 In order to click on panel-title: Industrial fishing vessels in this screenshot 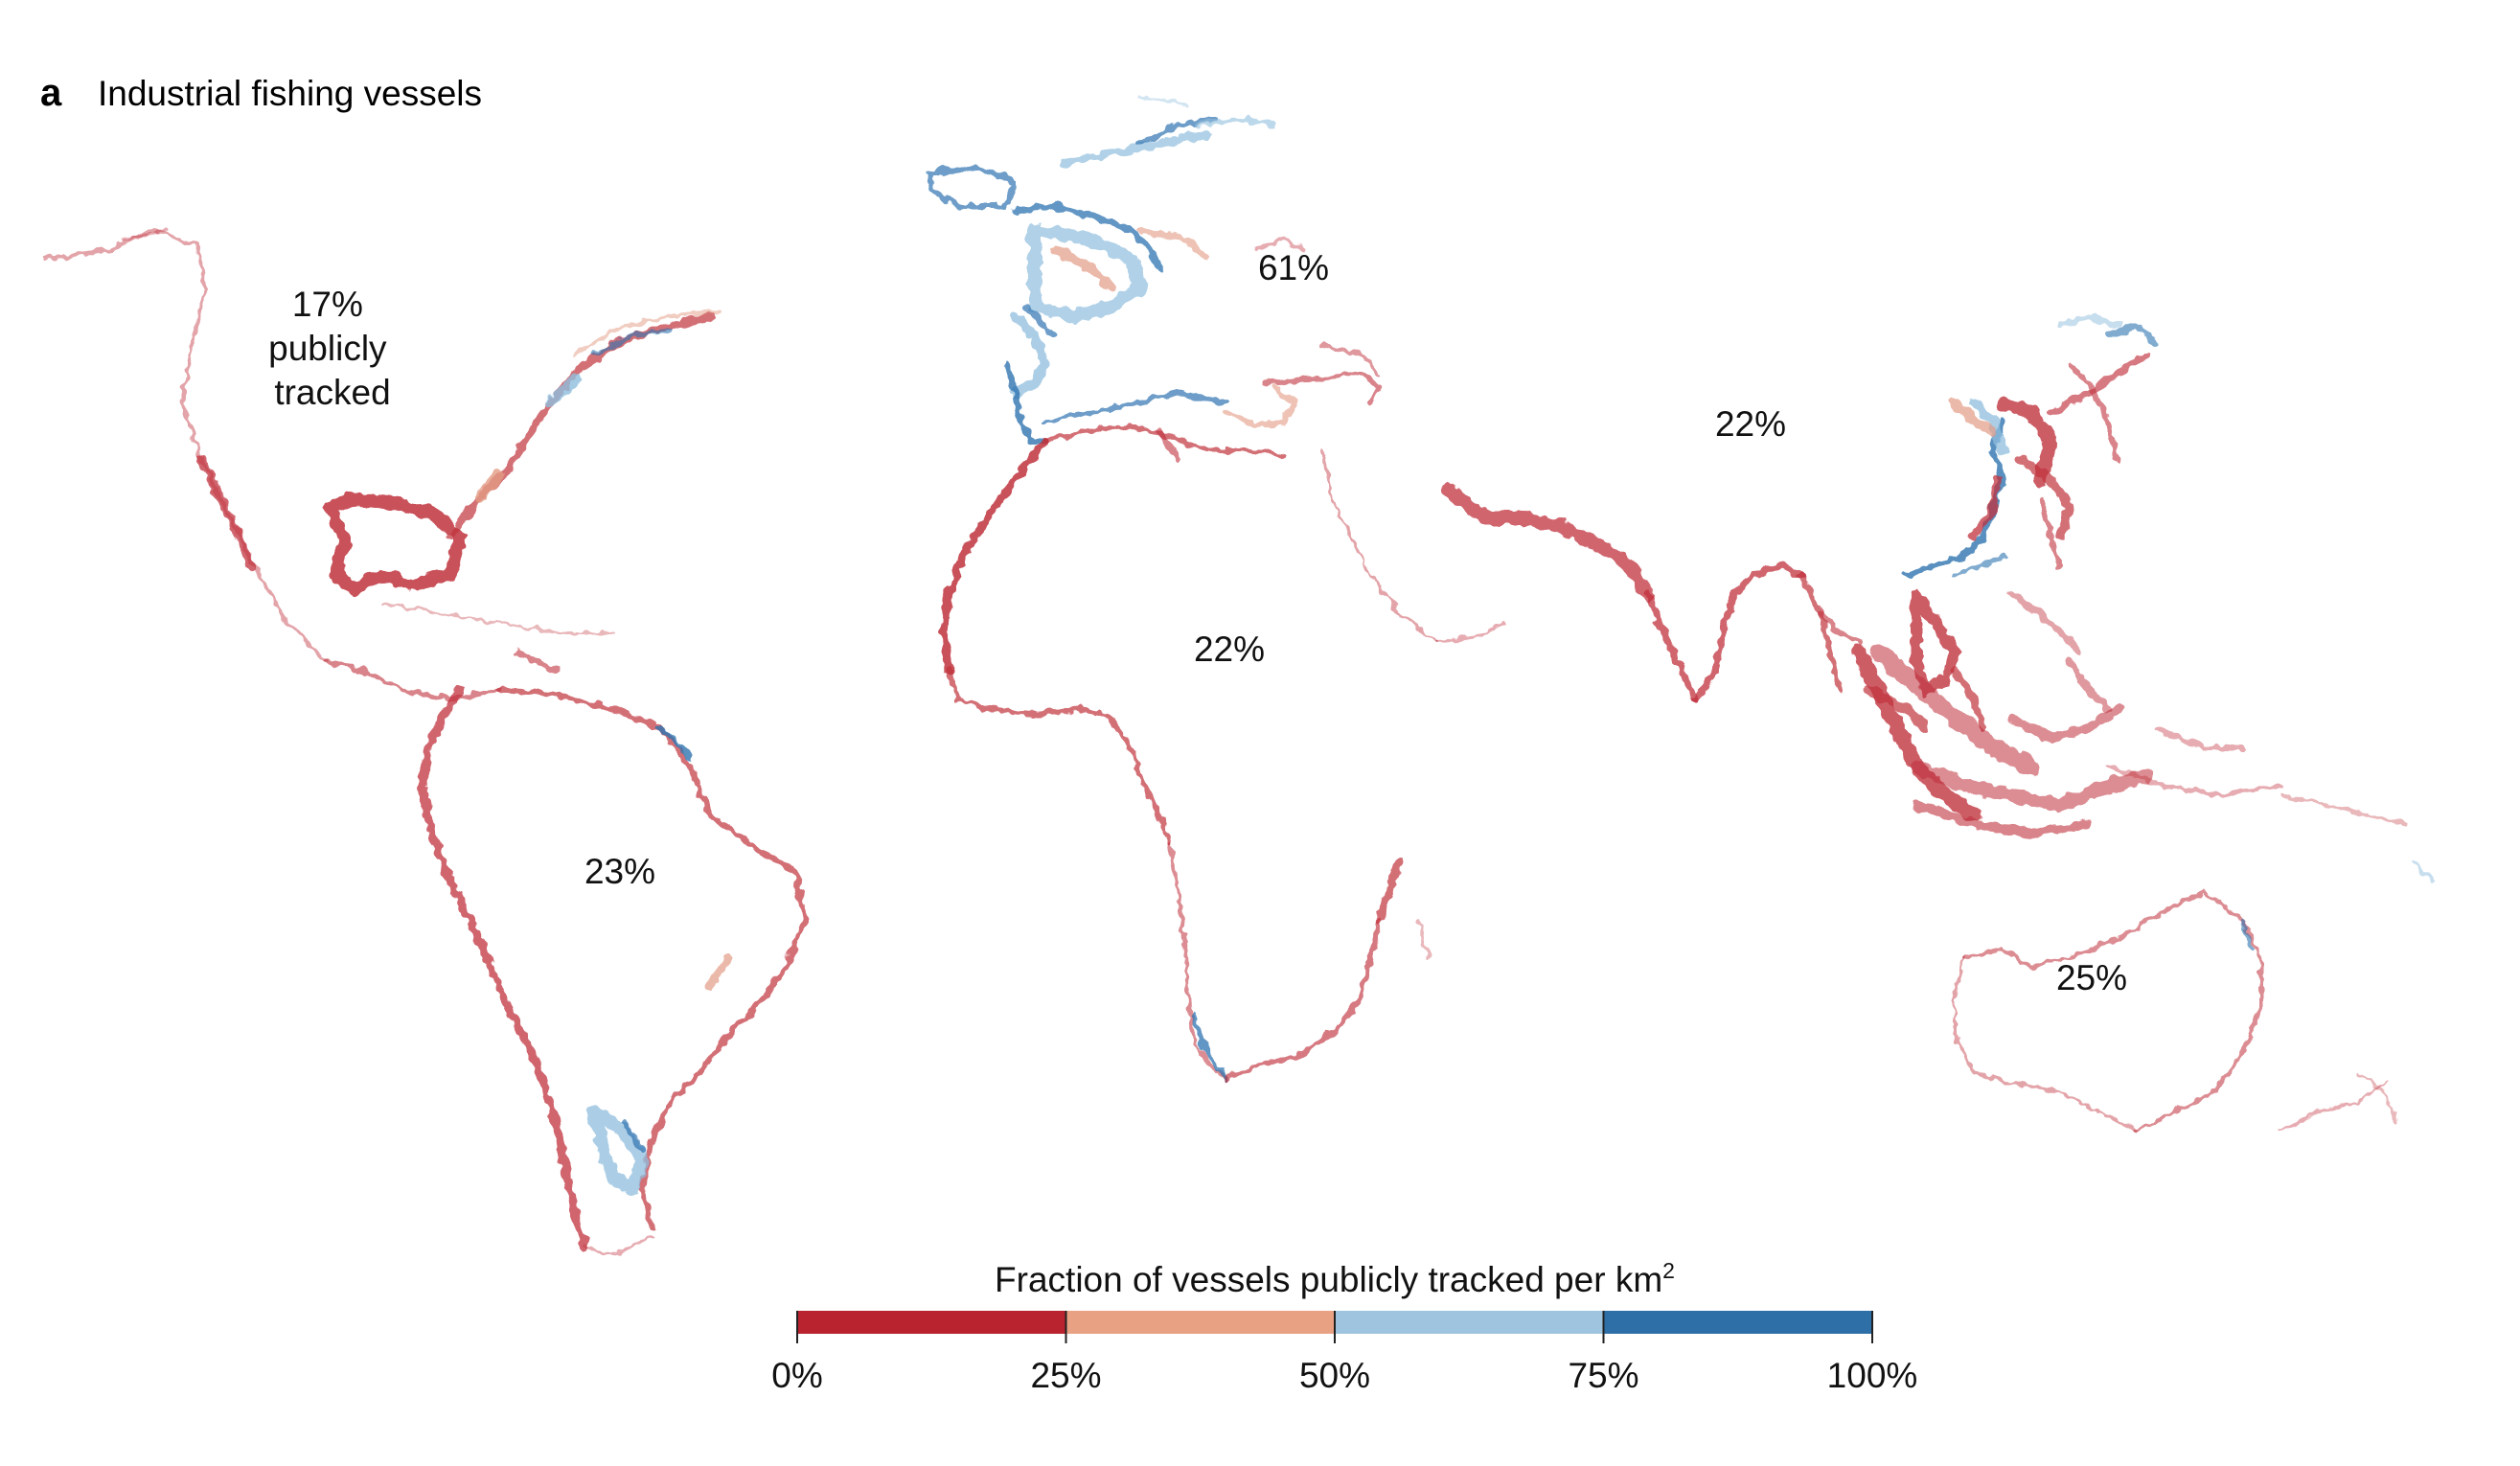, I will do `click(290, 93)`.